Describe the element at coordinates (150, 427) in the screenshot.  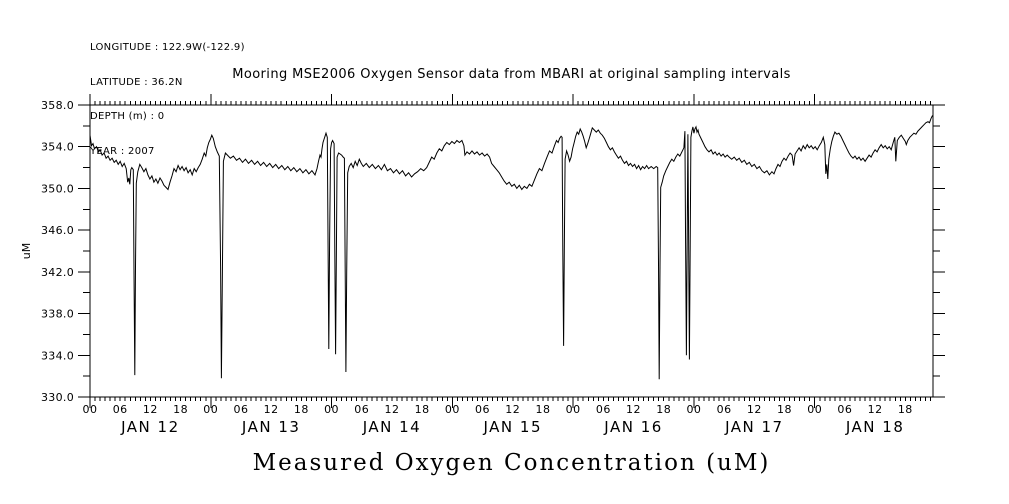
I see `x-day-label: JAN 12` at that location.